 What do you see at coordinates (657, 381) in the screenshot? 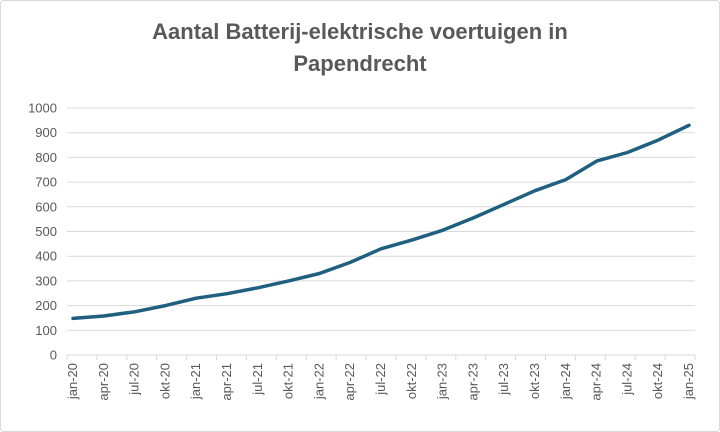
I see `x-tick-label: okt-24` at bounding box center [657, 381].